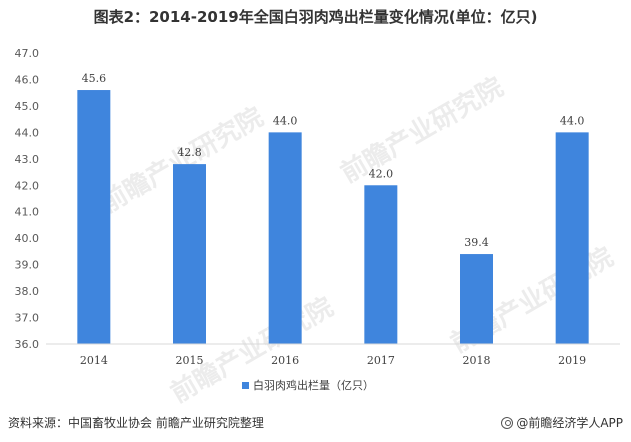 The image size is (631, 442). I want to click on x-tick-label-2019: 2019, so click(572, 360).